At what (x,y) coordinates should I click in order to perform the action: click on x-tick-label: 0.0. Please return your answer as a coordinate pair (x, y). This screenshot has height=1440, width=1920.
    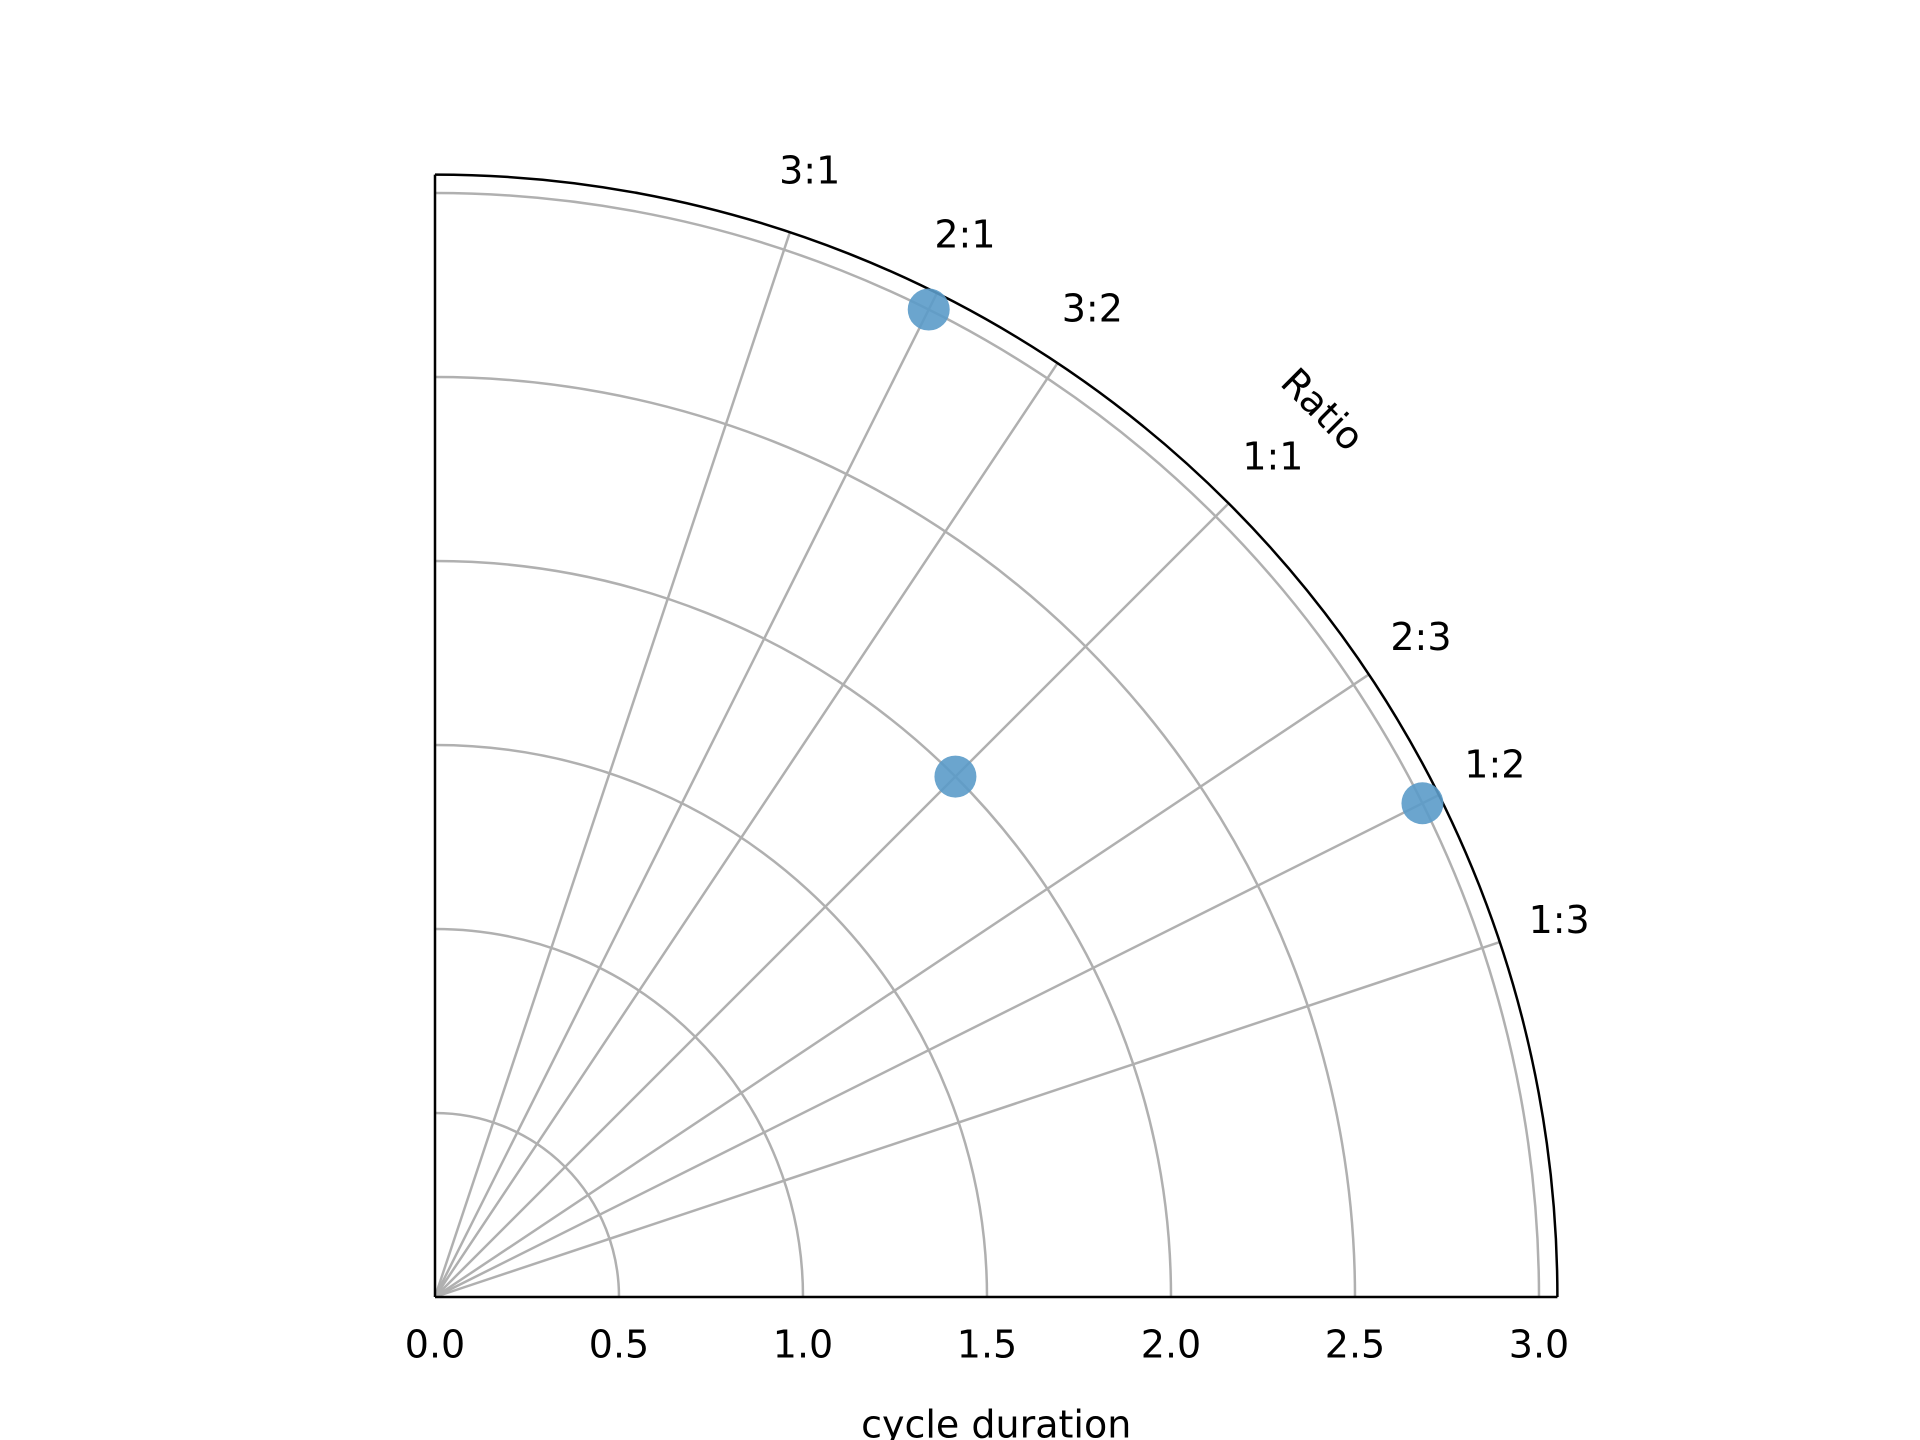
    Looking at the image, I should click on (435, 1345).